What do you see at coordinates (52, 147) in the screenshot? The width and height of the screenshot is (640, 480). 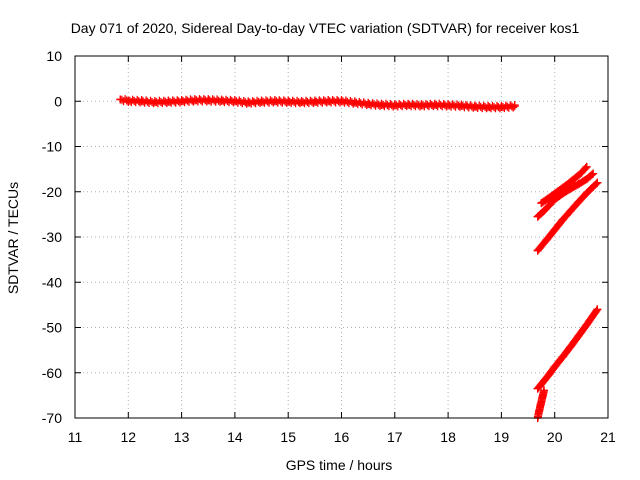 I see `y-tick-label: -10` at bounding box center [52, 147].